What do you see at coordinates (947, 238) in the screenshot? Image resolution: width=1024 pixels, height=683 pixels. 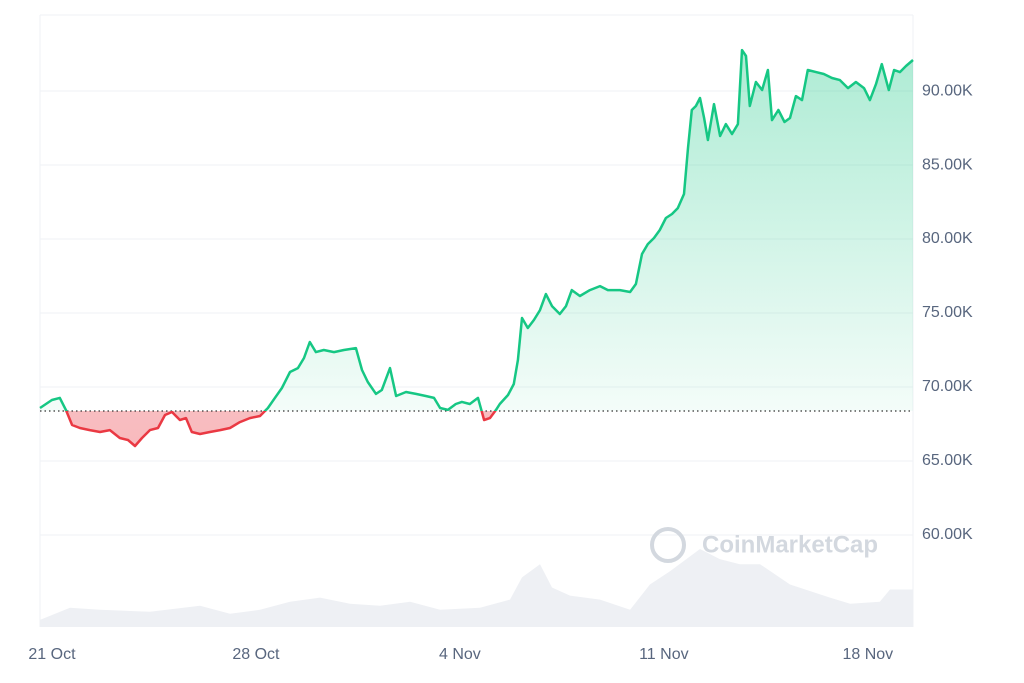 I see `y-tick-label: 80.00K` at bounding box center [947, 238].